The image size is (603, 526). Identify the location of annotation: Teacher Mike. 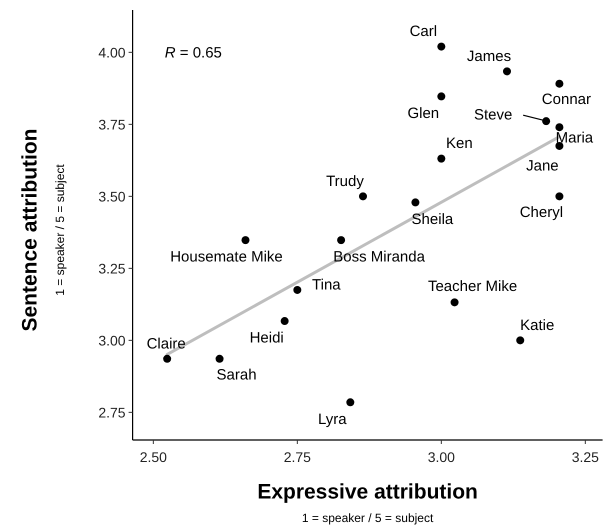
(473, 286).